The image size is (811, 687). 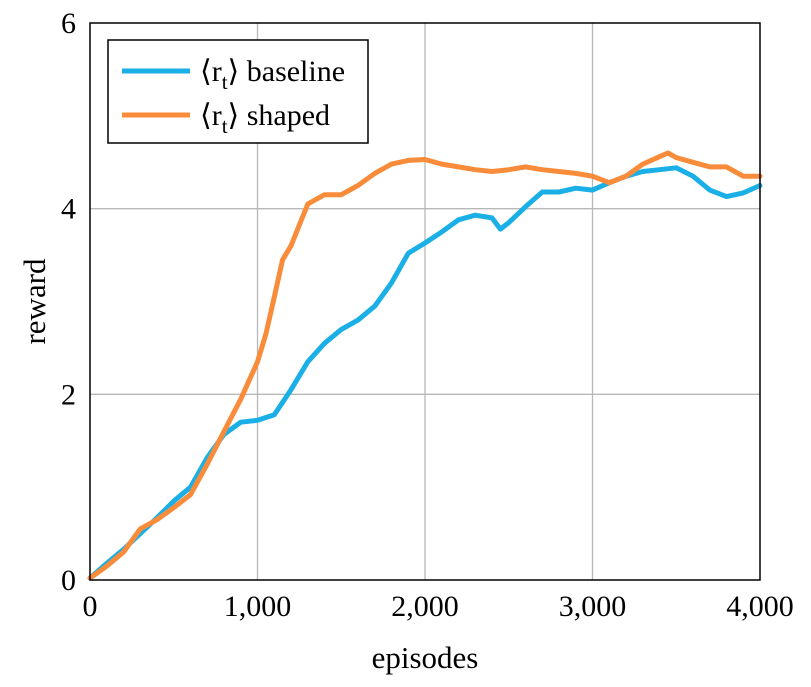 What do you see at coordinates (68, 209) in the screenshot?
I see `y-tick-label: 4` at bounding box center [68, 209].